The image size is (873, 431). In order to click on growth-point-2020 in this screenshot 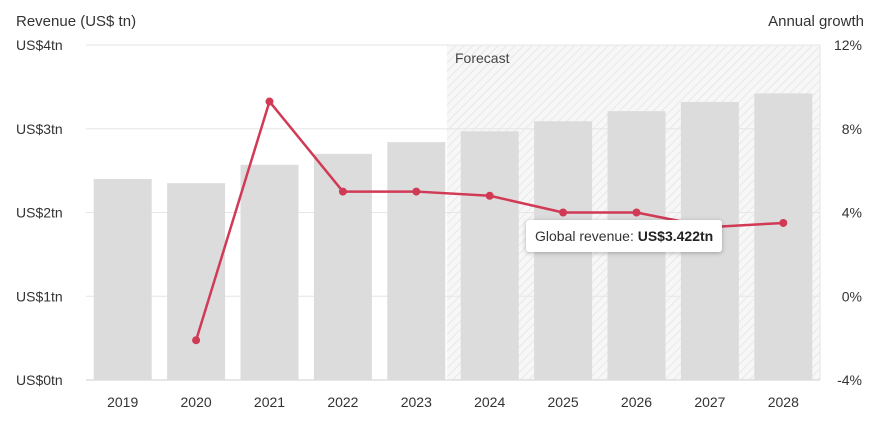, I will do `click(196, 340)`.